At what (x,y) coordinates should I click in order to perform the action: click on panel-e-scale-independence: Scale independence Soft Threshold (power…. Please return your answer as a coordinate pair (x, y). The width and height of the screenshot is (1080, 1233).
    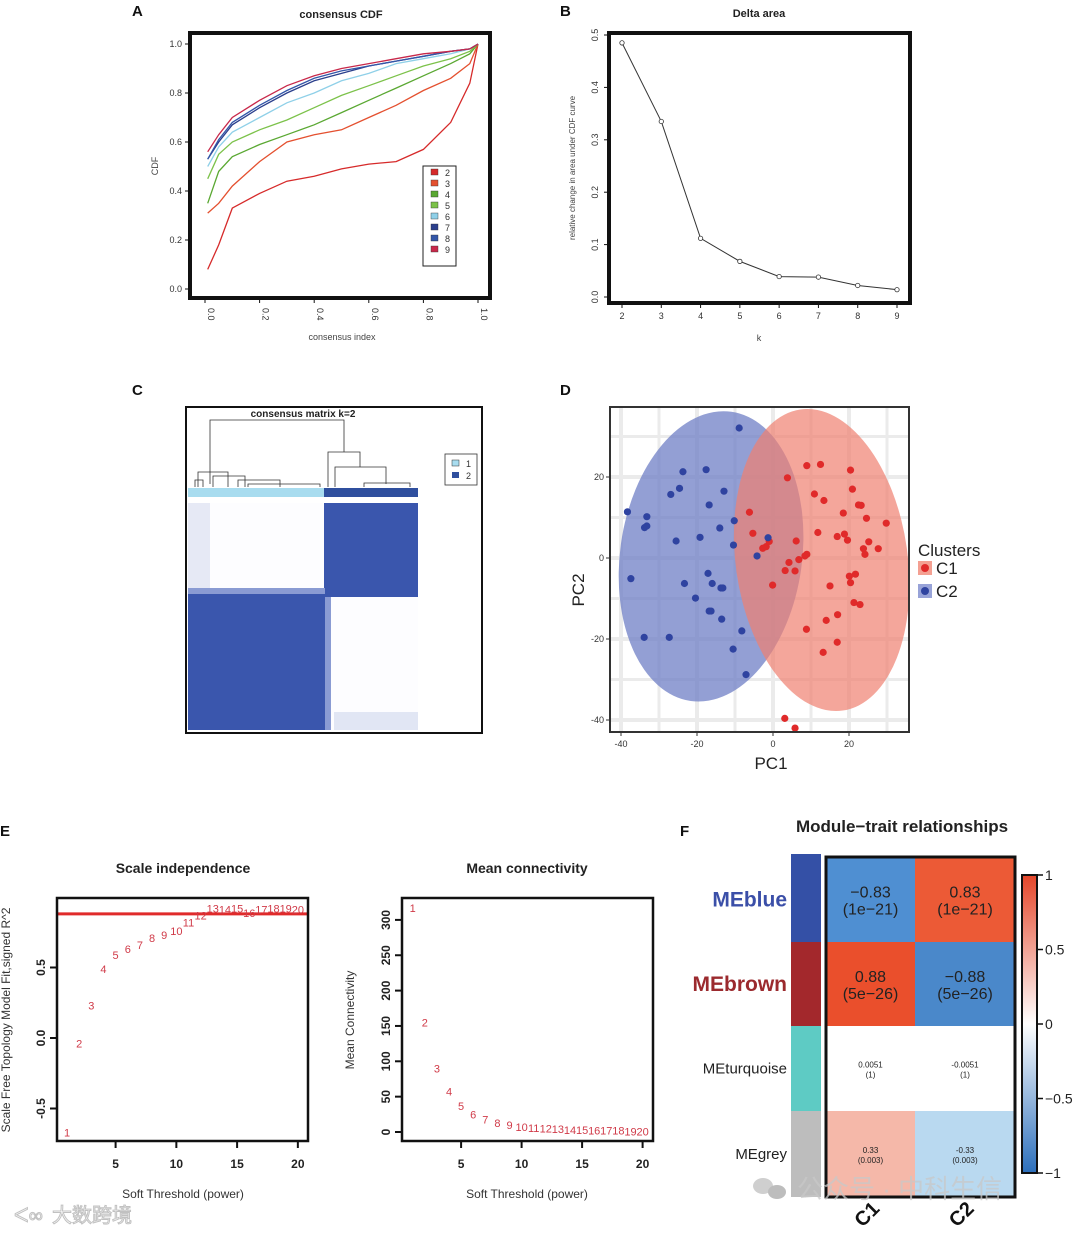
    Looking at the image, I should click on (155, 1030).